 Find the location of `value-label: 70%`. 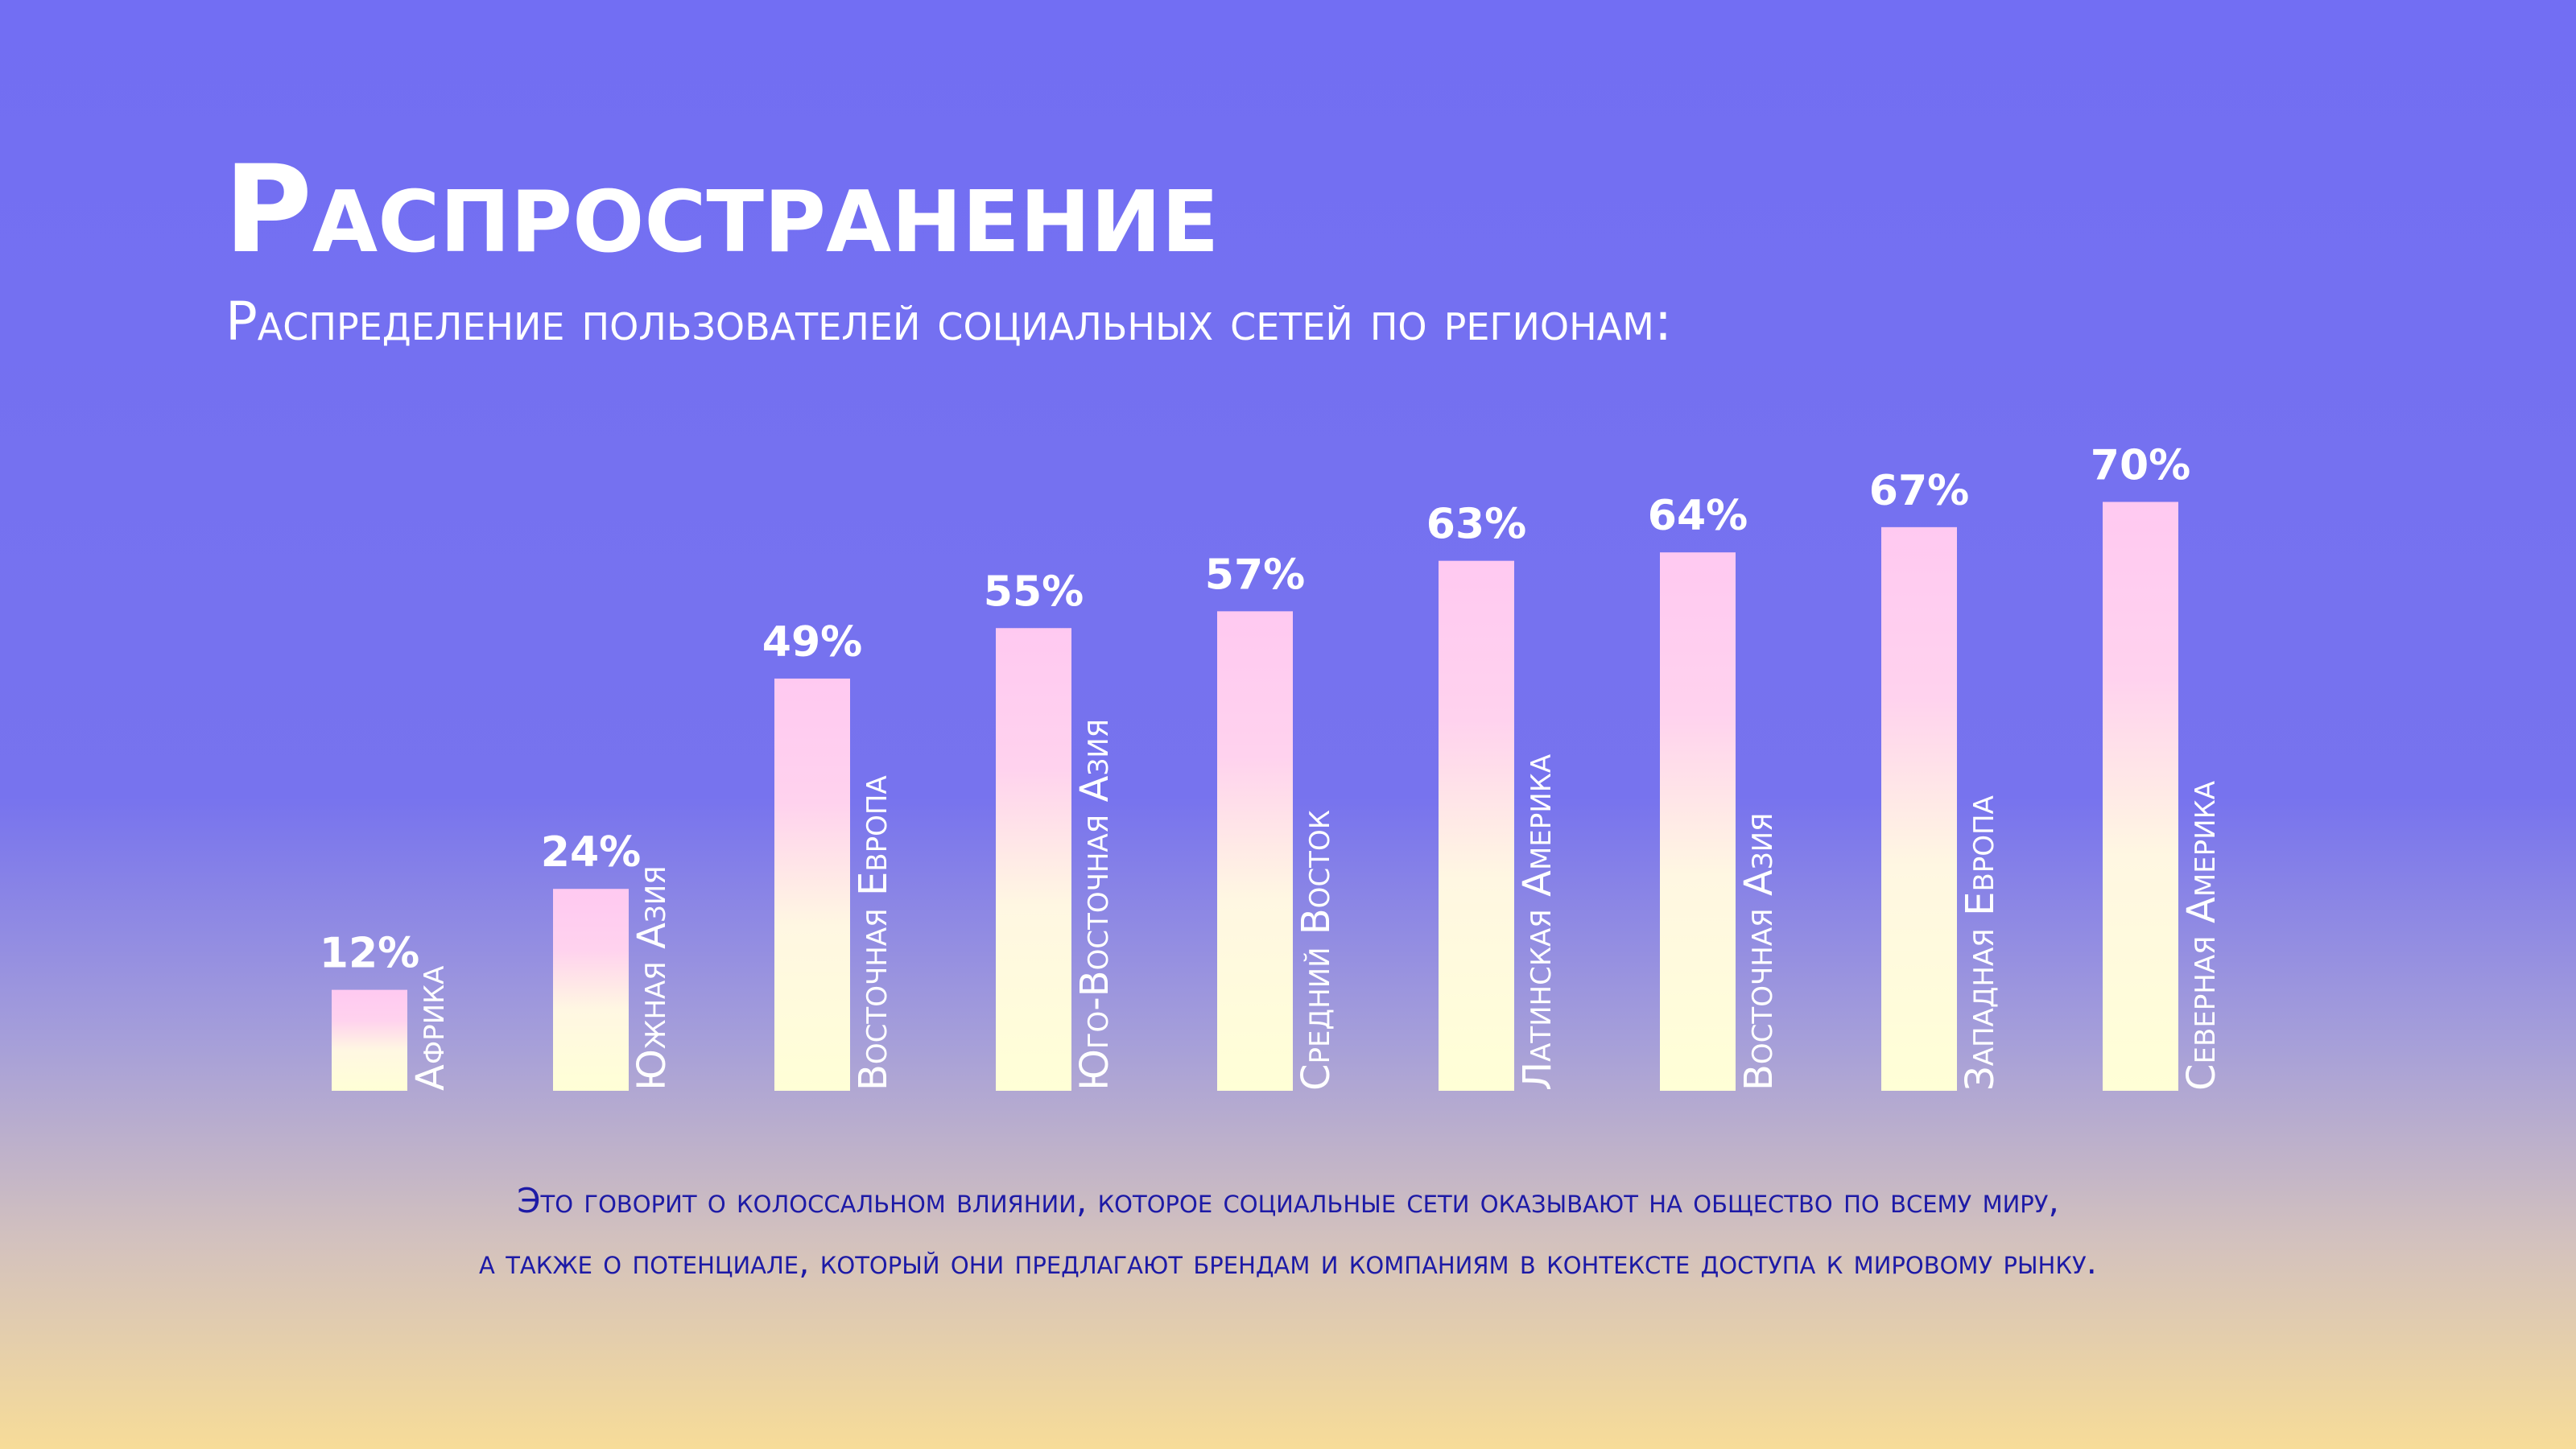

value-label: 70% is located at coordinates (2140, 466).